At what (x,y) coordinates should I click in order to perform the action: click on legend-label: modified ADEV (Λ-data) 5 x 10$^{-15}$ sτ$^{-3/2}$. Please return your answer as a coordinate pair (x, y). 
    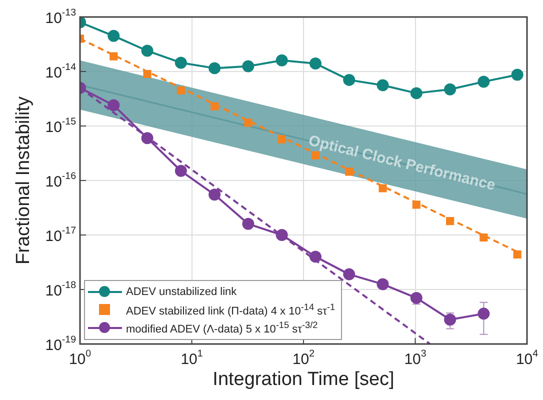
    Looking at the image, I should click on (222, 328).